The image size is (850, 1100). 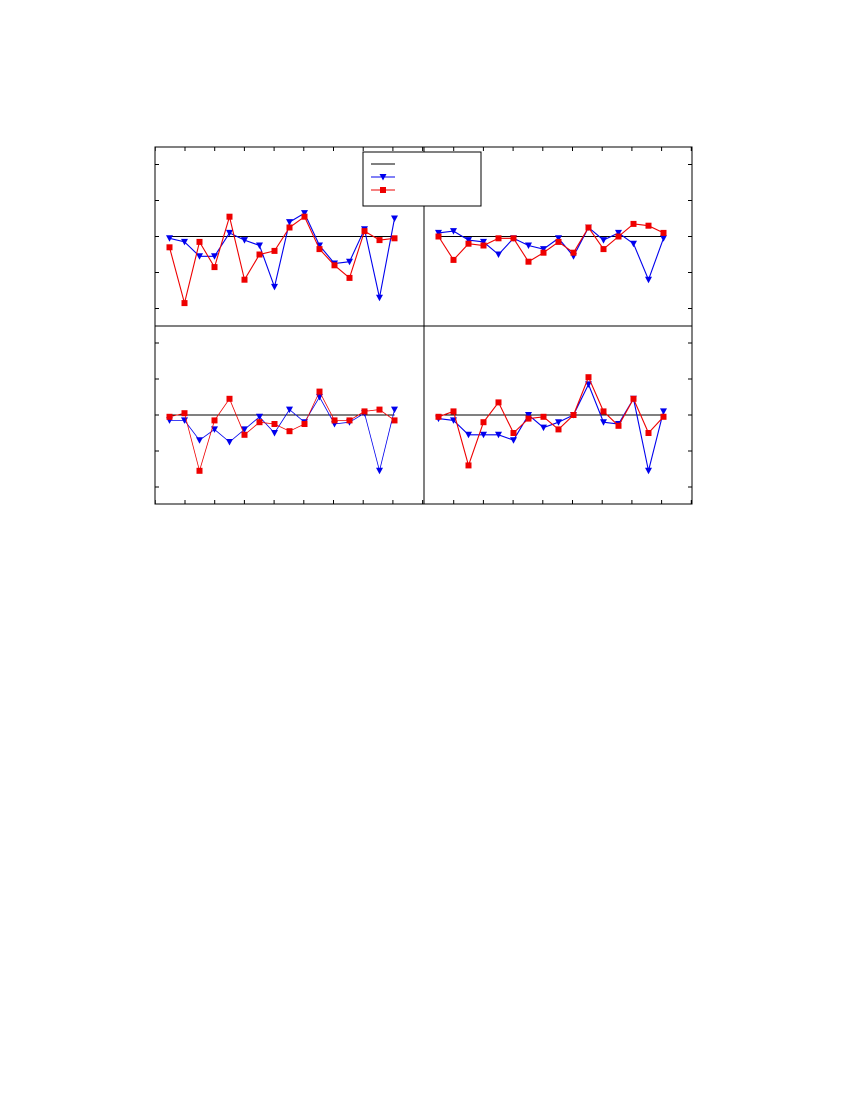 What do you see at coordinates (383, 190) in the screenshot?
I see `legend-marker-square` at bounding box center [383, 190].